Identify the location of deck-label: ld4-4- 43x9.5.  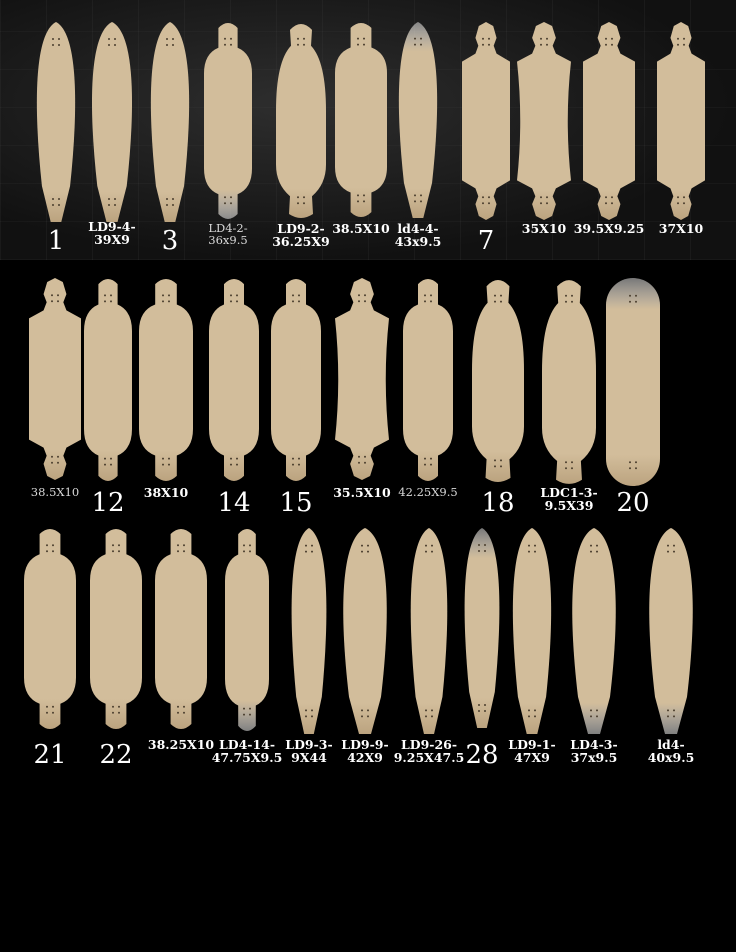
(418, 235).